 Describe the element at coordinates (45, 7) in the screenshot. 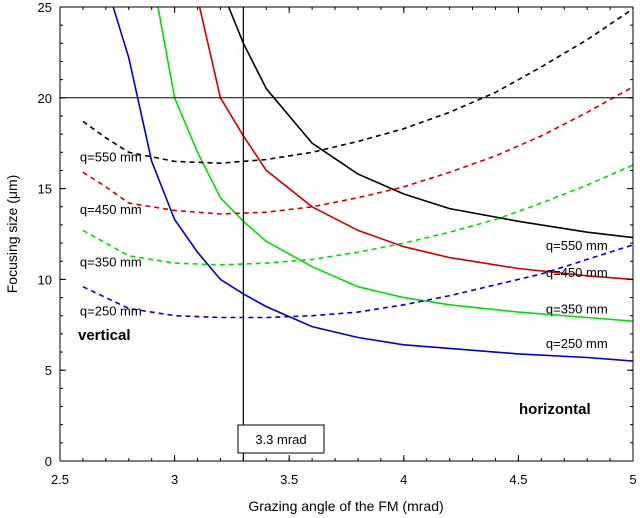

I see `y-tick-label: 25` at that location.